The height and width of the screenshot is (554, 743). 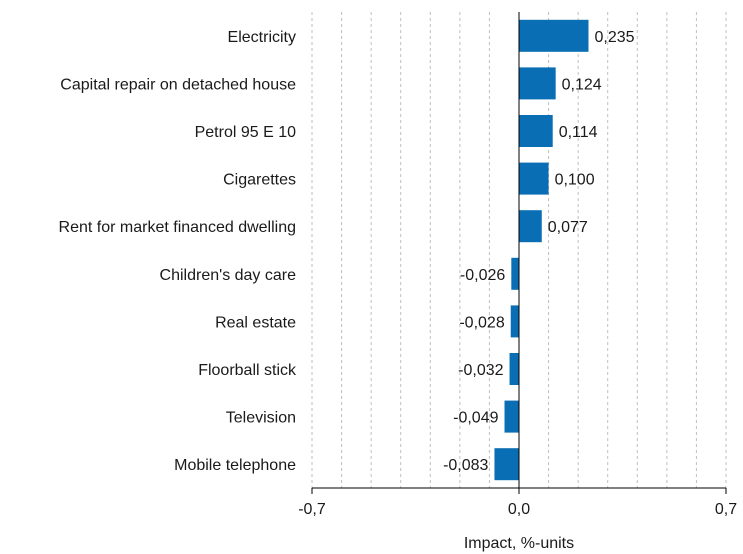 What do you see at coordinates (228, 275) in the screenshot?
I see `category-label: Children's day care` at bounding box center [228, 275].